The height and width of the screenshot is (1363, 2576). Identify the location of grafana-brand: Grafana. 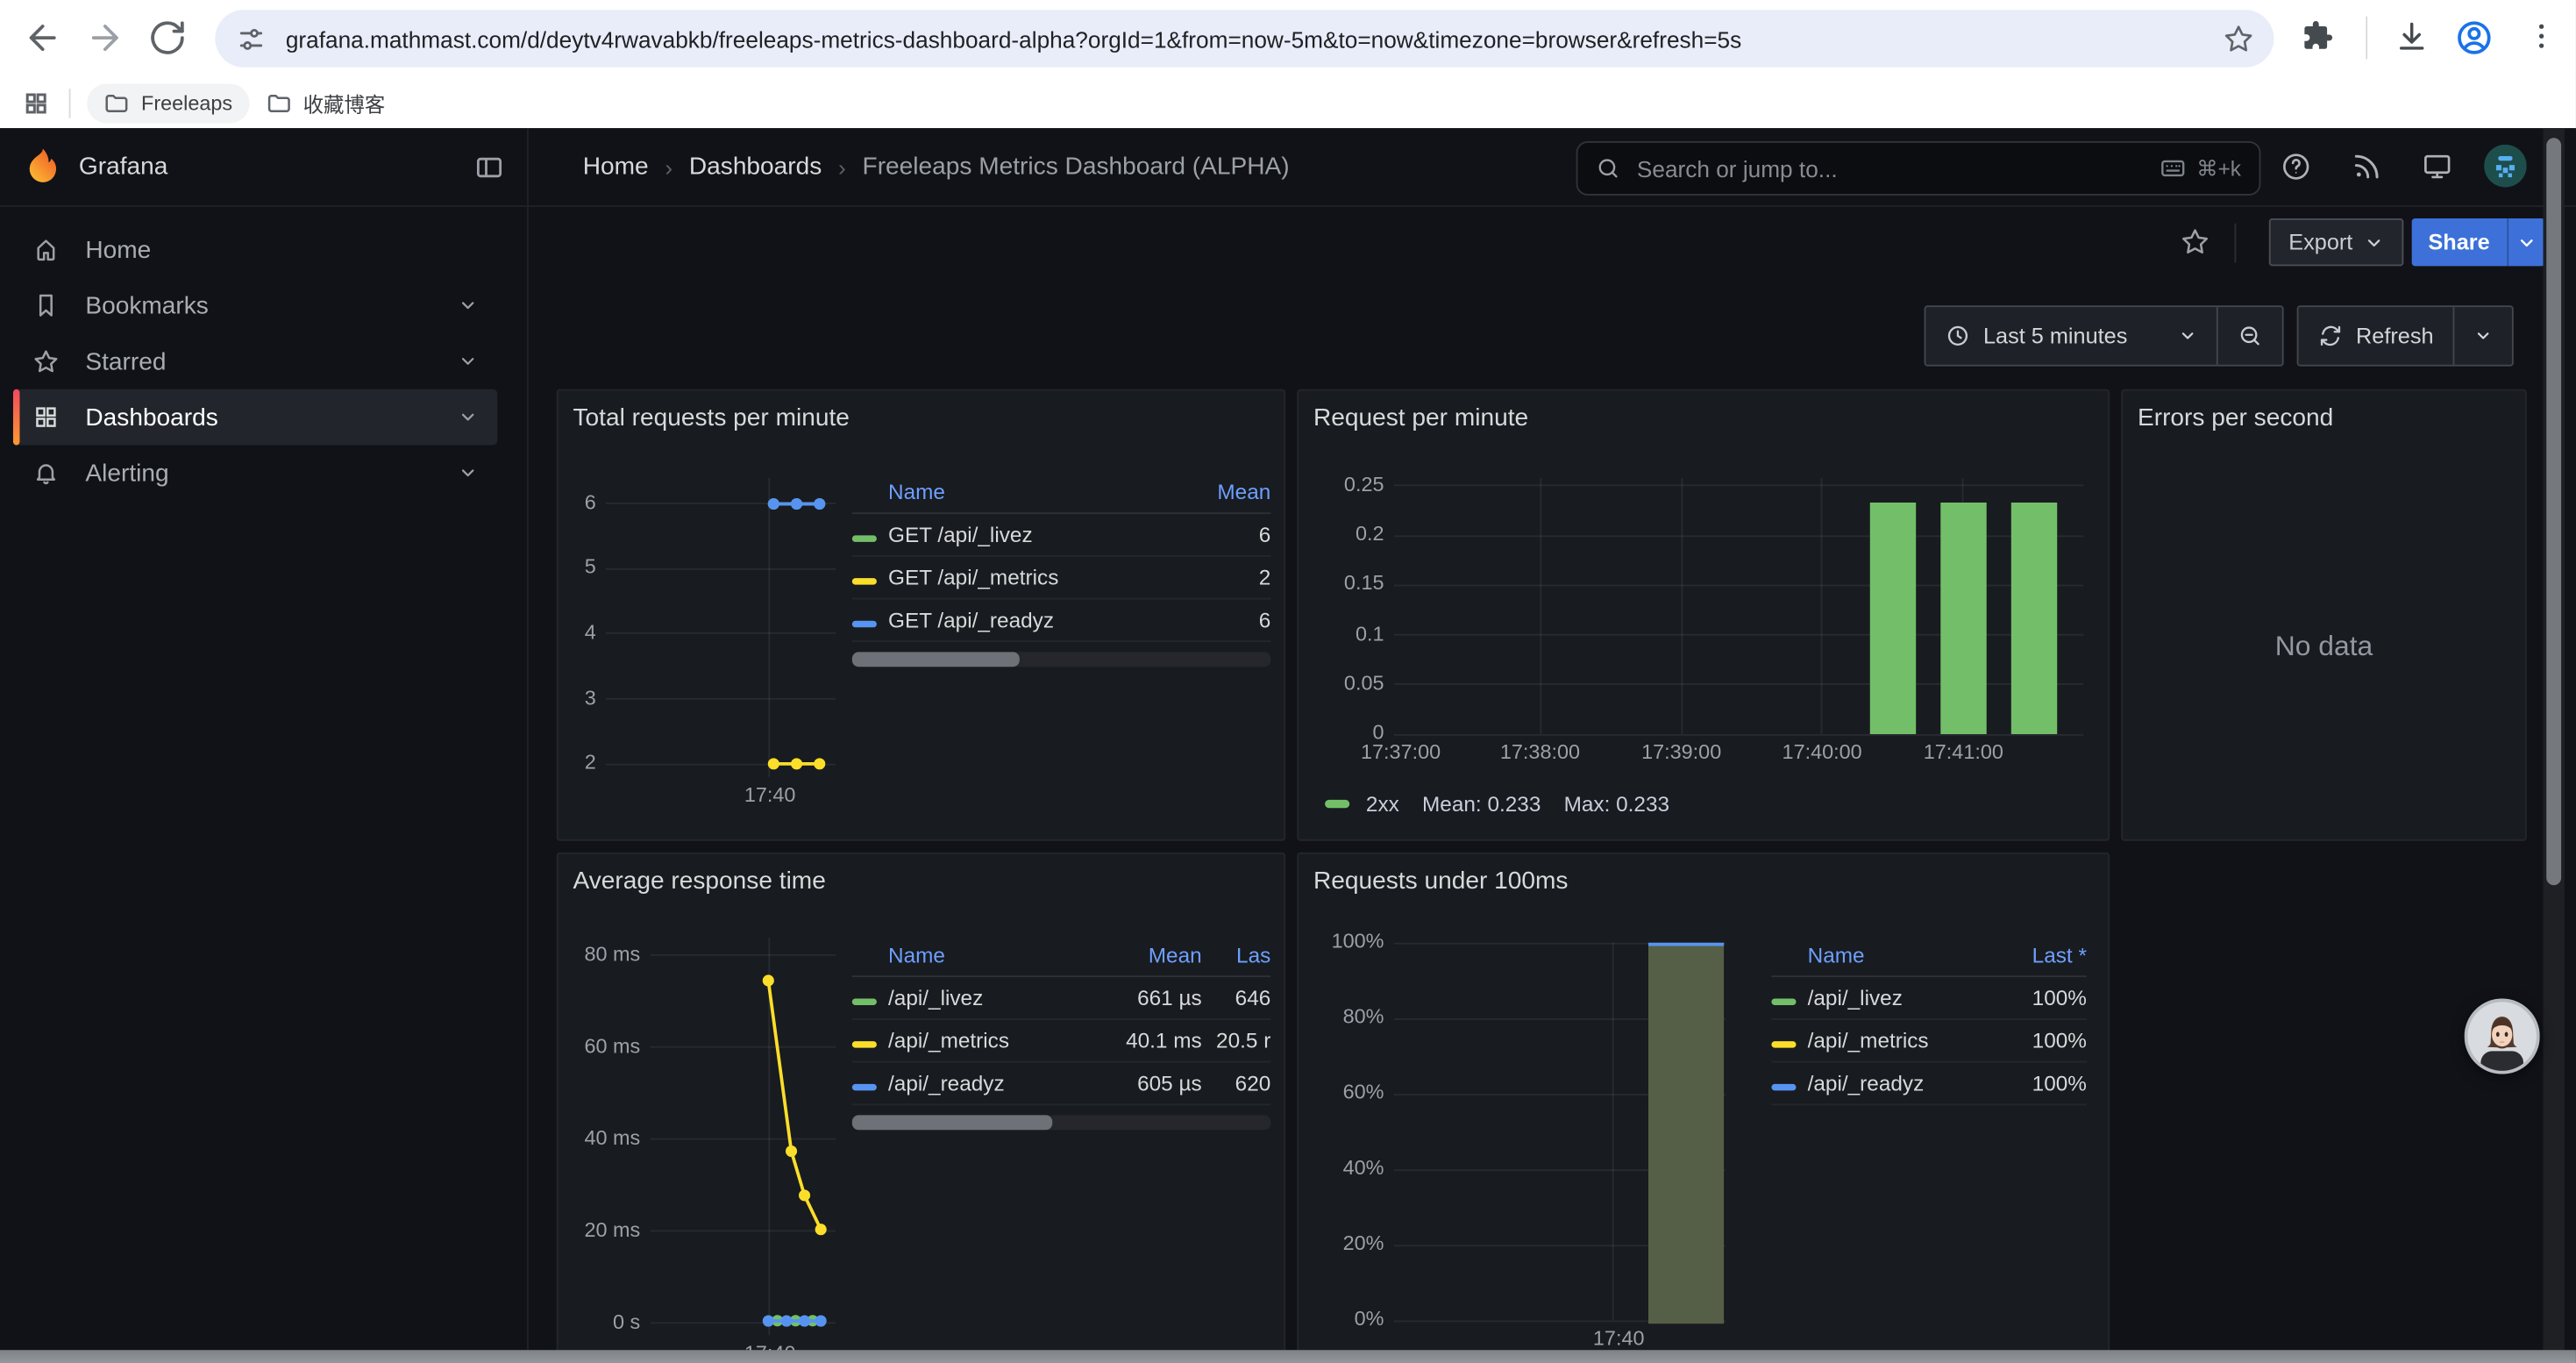
(123, 167).